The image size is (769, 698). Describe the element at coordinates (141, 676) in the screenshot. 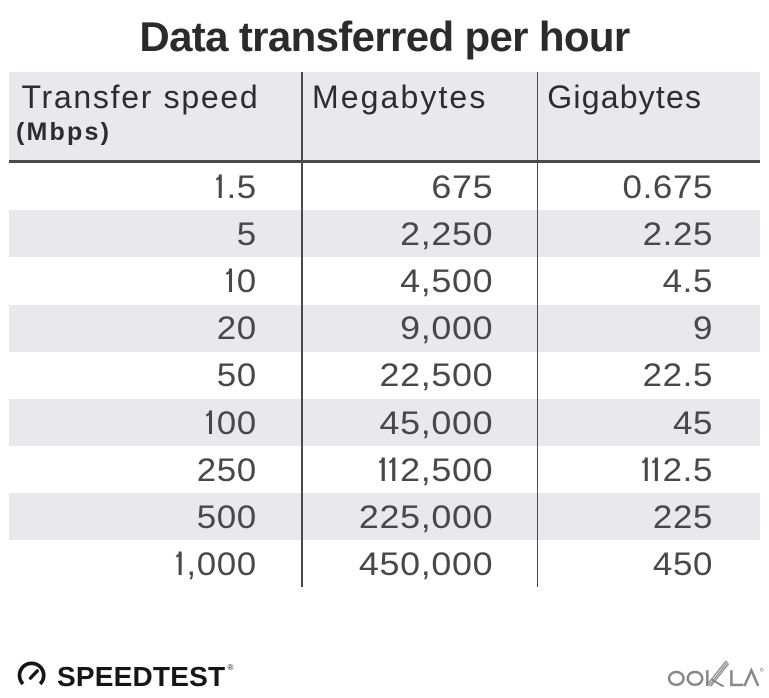

I see `svg-text: SPEEDTEST` at that location.